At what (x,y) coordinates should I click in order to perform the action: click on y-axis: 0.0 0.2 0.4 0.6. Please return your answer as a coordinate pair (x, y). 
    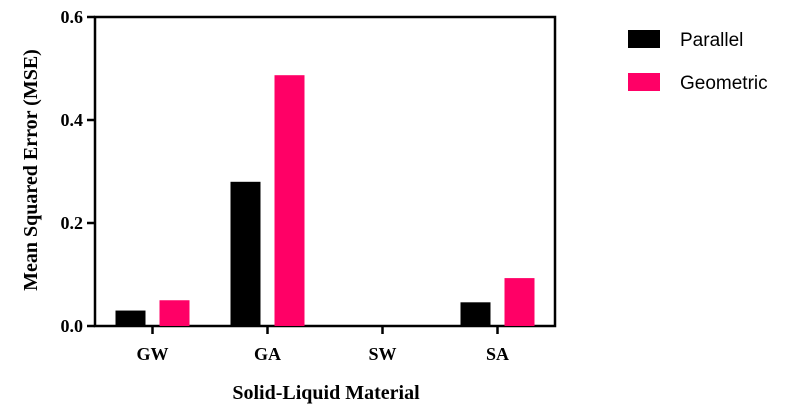
    Looking at the image, I should click on (78, 171).